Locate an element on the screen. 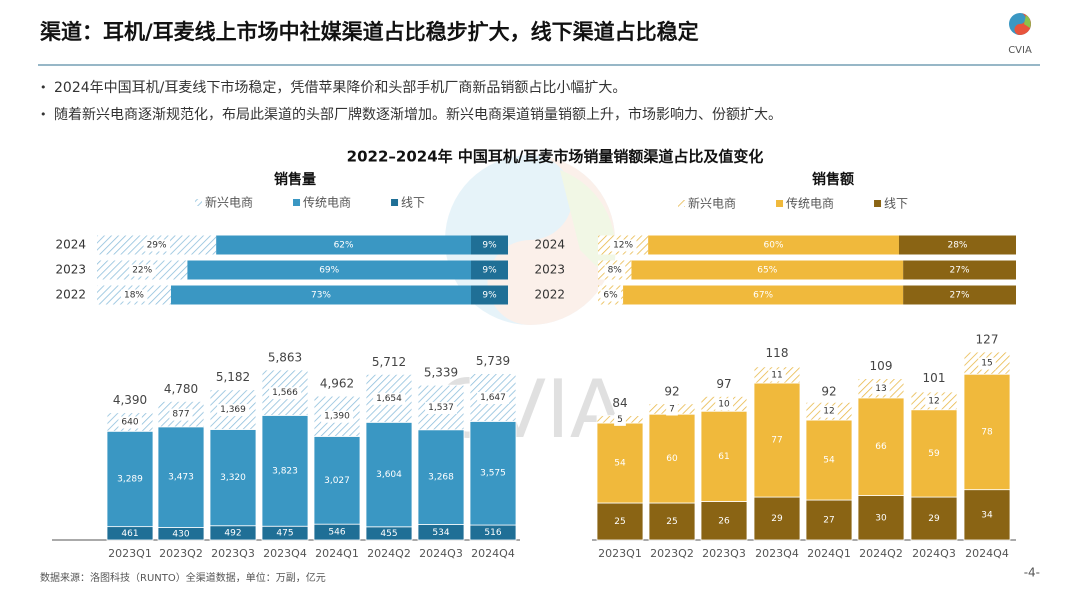  value-label: 455 is located at coordinates (388, 534).